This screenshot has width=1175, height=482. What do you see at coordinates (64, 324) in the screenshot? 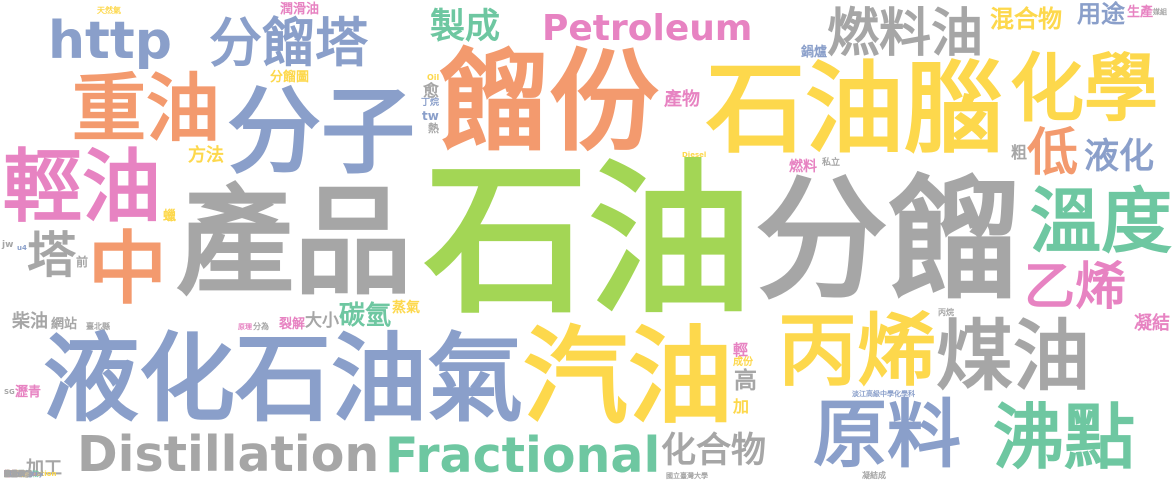
I see `cloud-word: 網站` at bounding box center [64, 324].